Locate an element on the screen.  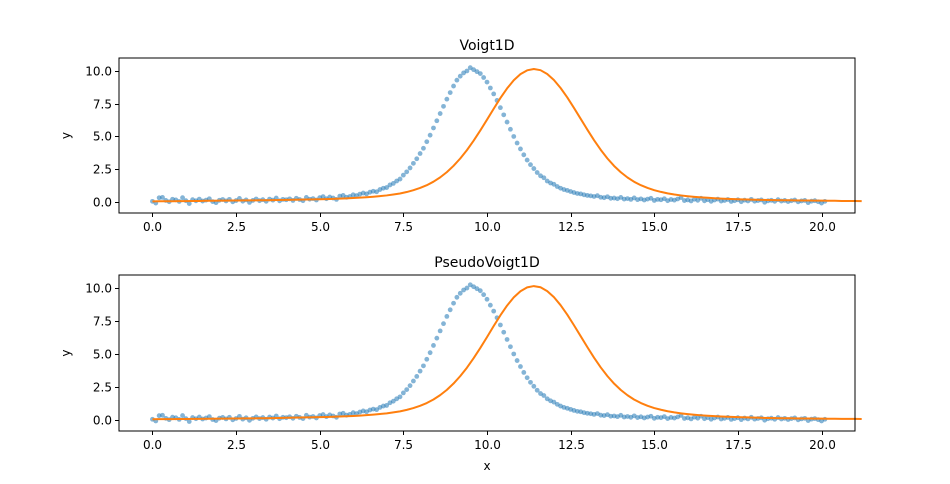
x-axis-label: x is located at coordinates (486, 466).